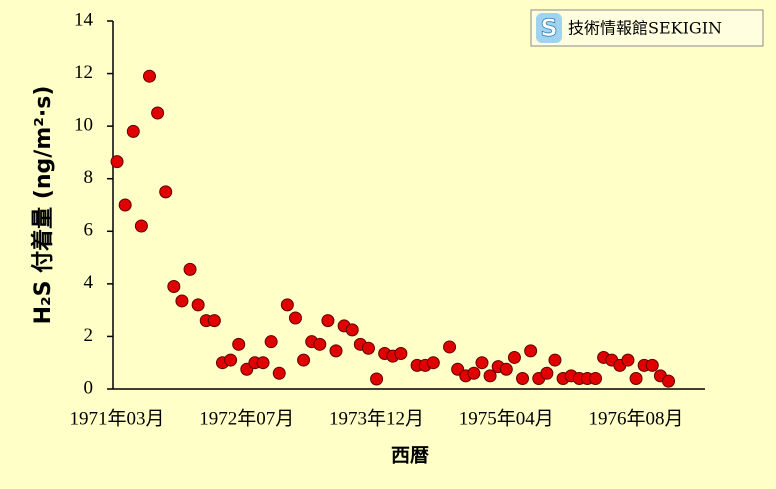  I want to click on watermark: 技術情報館SEKIGIN, so click(645, 28).